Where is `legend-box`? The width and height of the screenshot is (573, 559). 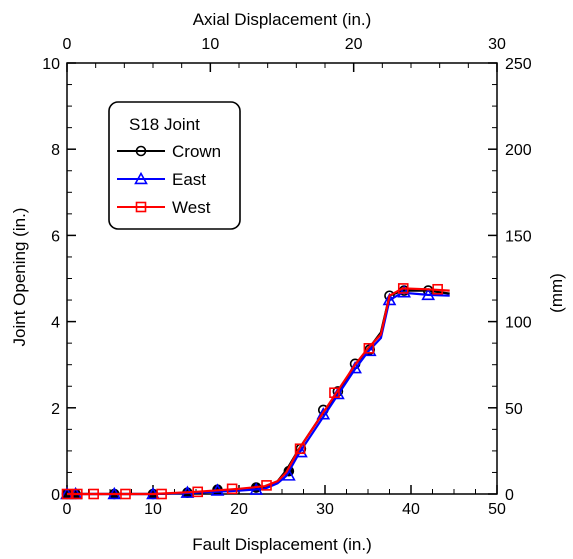 legend-box is located at coordinates (174, 165).